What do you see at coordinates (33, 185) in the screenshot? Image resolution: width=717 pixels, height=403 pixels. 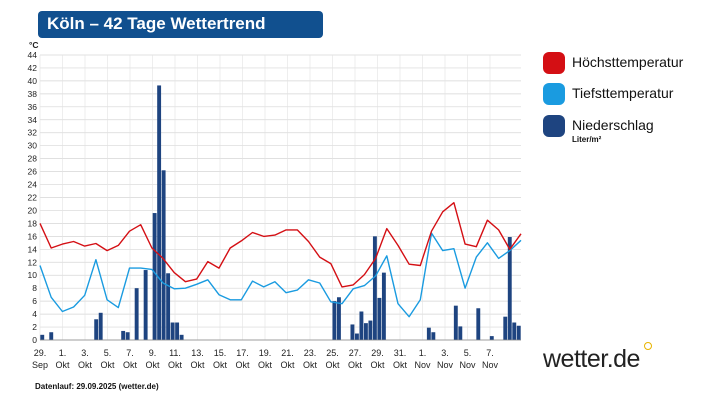 I see `y-tick-label: 24` at bounding box center [33, 185].